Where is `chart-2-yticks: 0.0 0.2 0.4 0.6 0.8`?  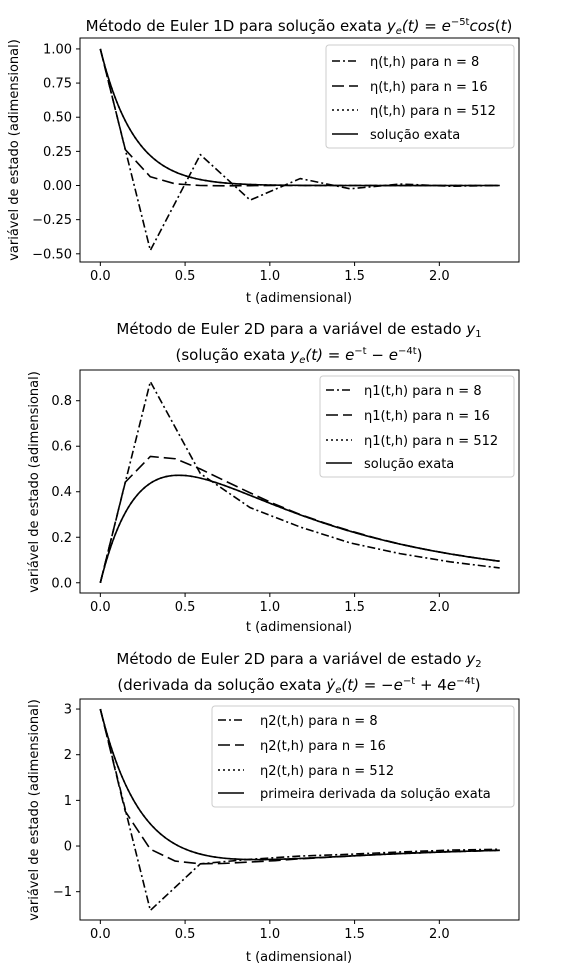
chart-2-yticks: 0.0 0.2 0.4 0.6 0.8 is located at coordinates (65, 492).